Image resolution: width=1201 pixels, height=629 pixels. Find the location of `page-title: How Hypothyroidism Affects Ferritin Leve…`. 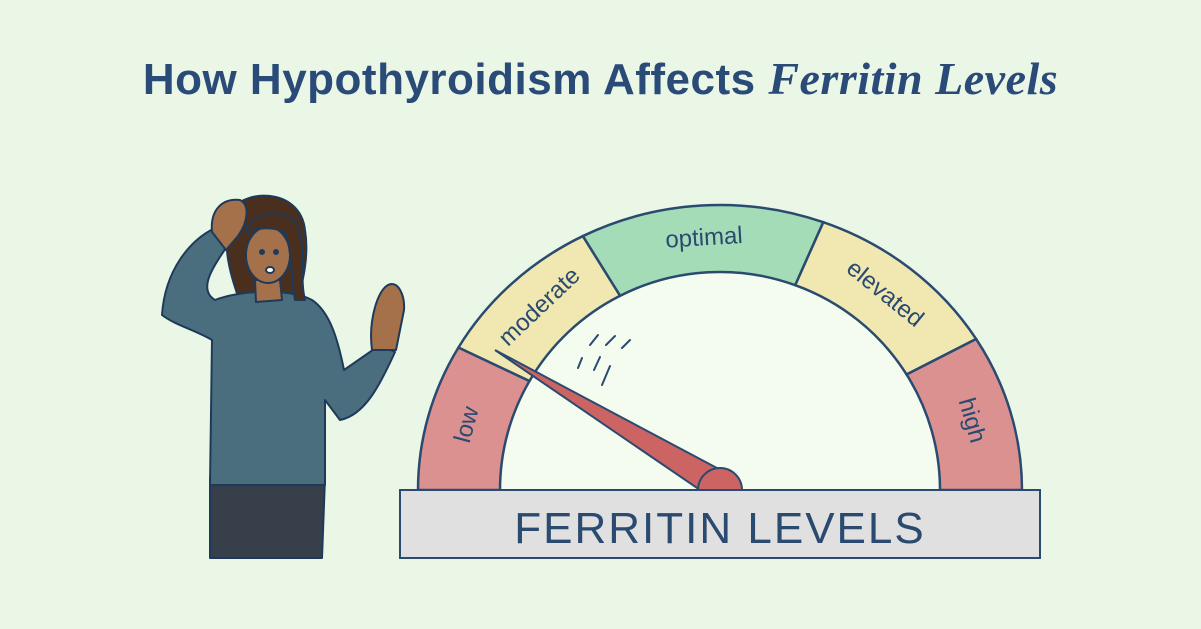

page-title: How Hypothyroidism Affects Ferritin Leve… is located at coordinates (600, 78).